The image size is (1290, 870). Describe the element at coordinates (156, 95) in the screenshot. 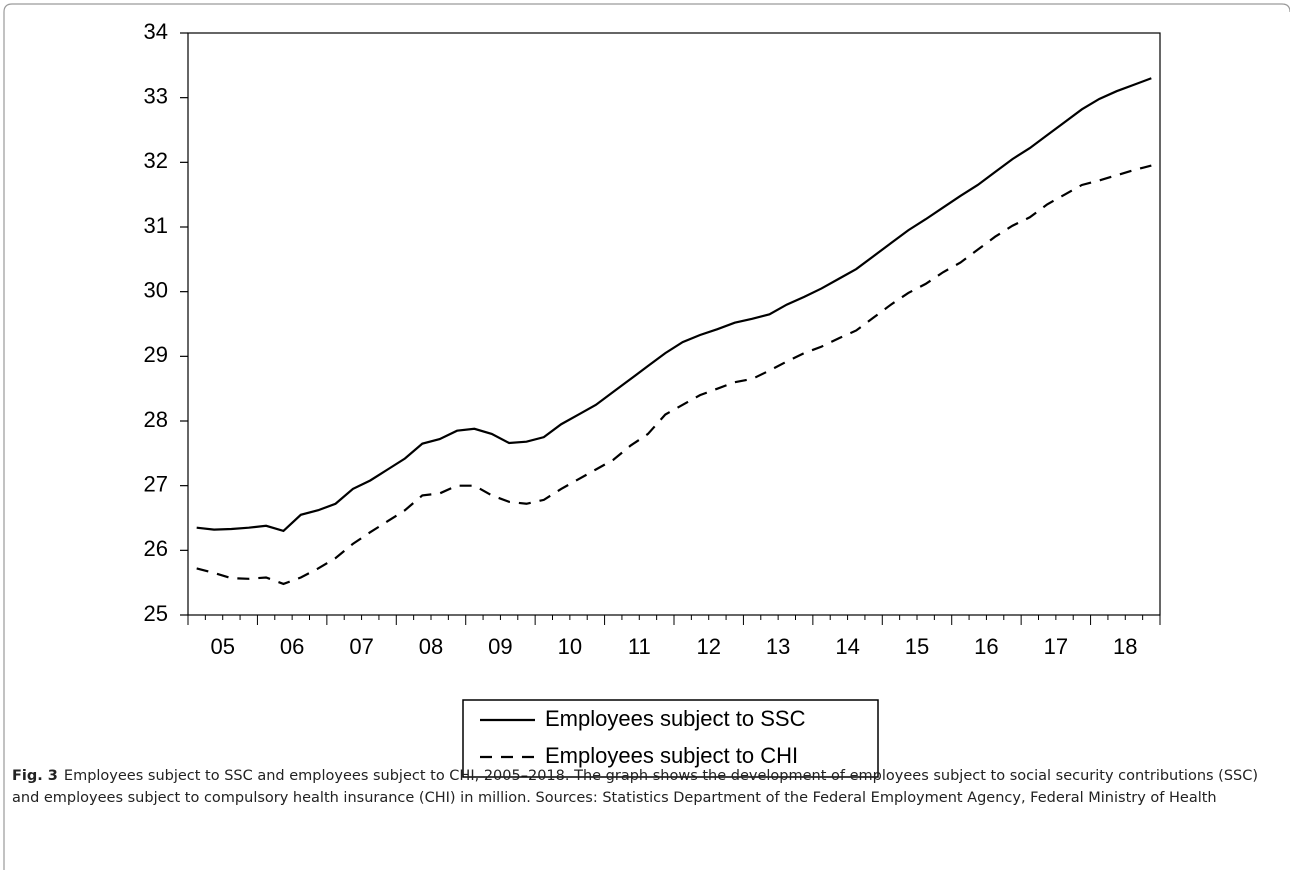

I see `y-tick-label: 33` at that location.